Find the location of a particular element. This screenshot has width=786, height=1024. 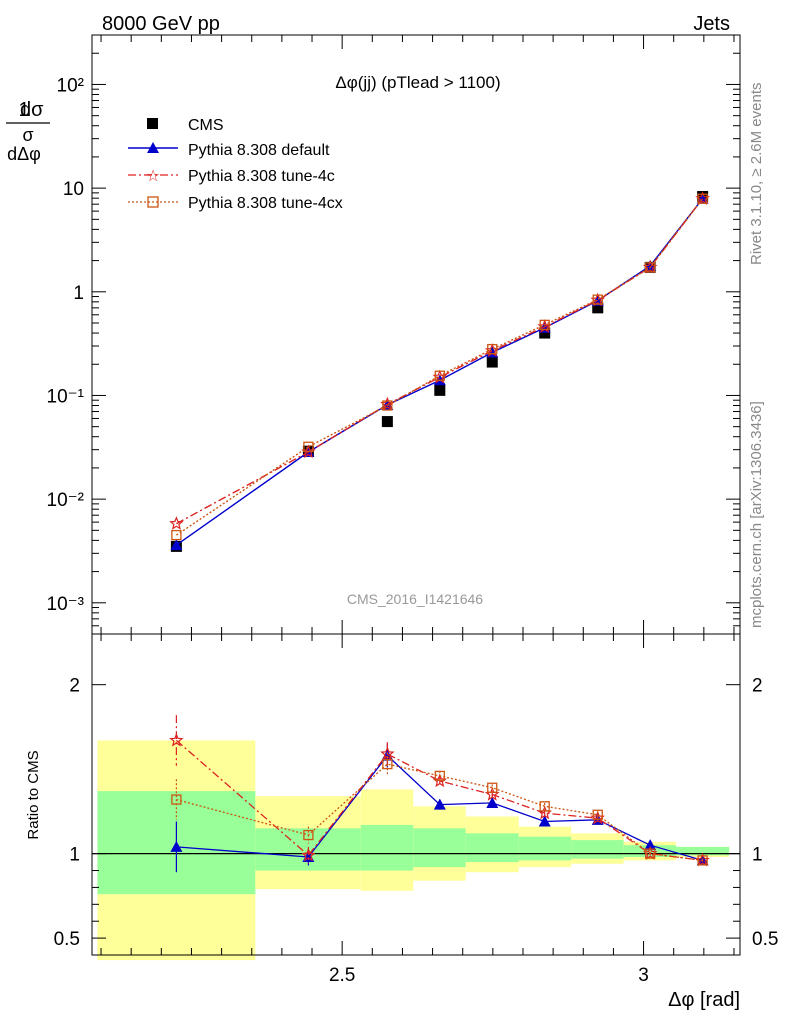

header-right: Jets is located at coordinates (711, 24).